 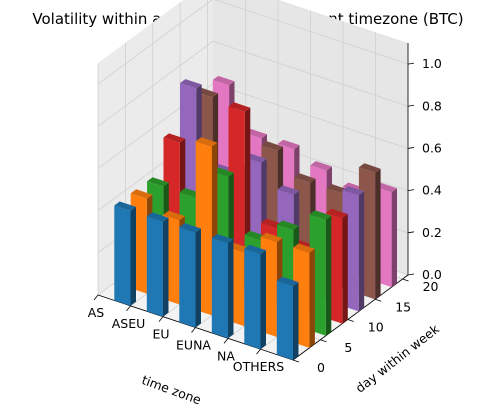 What do you see at coordinates (431, 286) in the screenshot?
I see `y-tick-label: 20` at bounding box center [431, 286].